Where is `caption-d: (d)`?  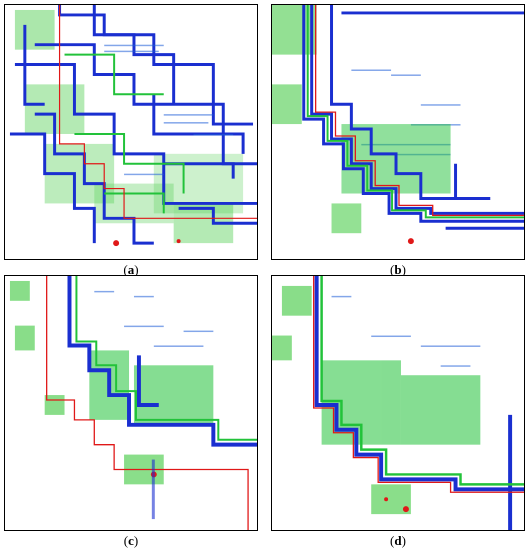
caption-d: (d) is located at coordinates (398, 540).